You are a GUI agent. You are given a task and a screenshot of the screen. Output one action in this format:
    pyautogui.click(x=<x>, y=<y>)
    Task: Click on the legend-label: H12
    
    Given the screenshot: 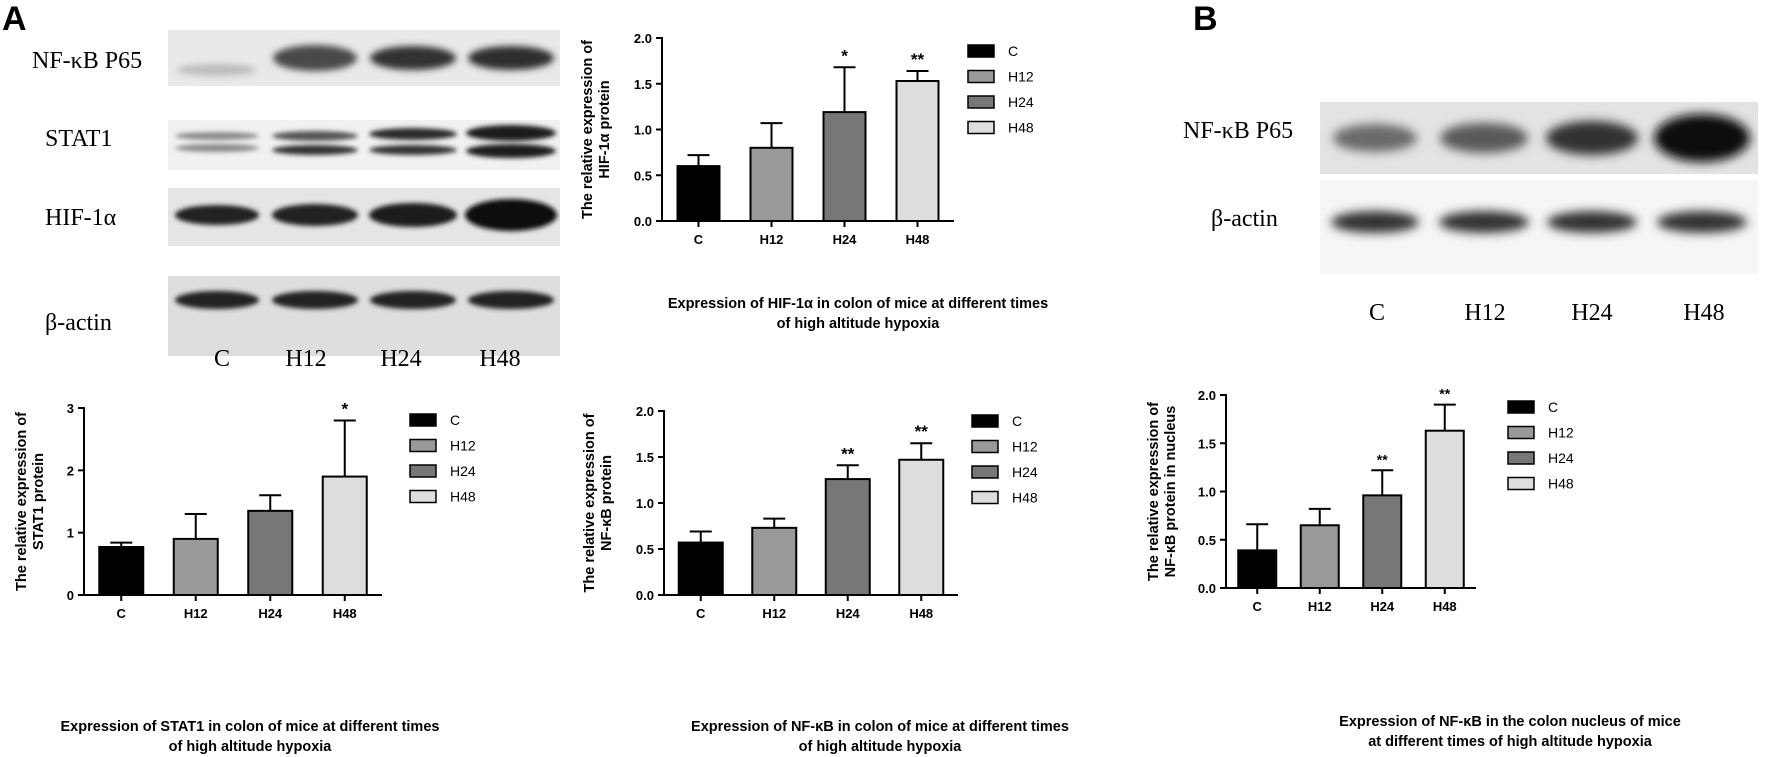 What is the action you would take?
    pyautogui.click(x=1021, y=77)
    